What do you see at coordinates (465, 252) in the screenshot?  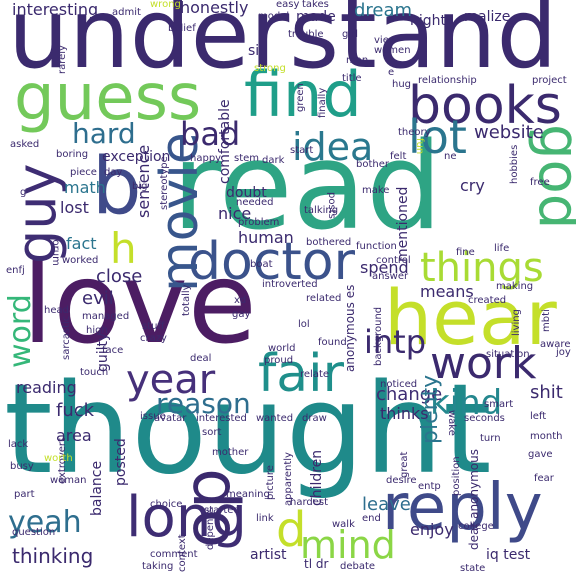 I see `word-fine: fine` at bounding box center [465, 252].